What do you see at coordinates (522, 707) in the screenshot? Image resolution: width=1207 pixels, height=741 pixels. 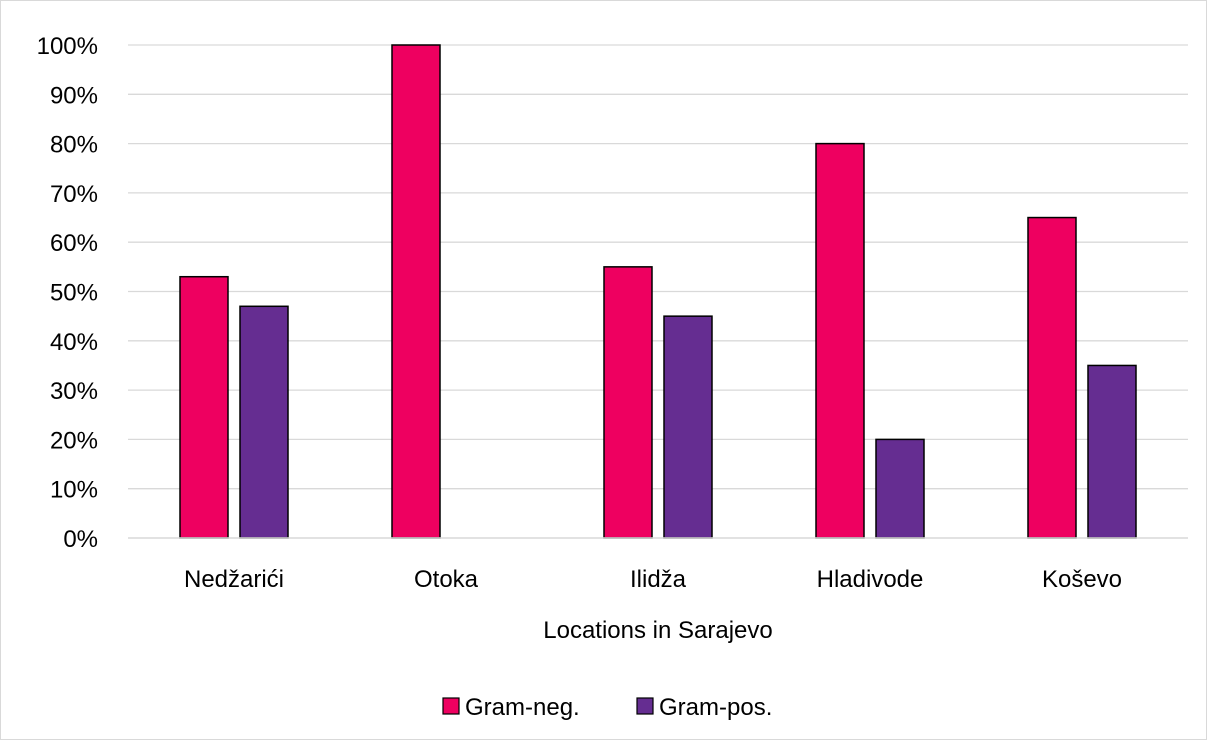 I see `legend-label: Gram-neg.` at bounding box center [522, 707].